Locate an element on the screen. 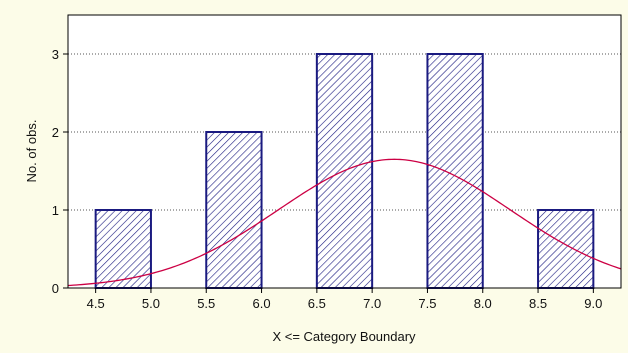 Image resolution: width=628 pixels, height=353 pixels. x-tick-label-0: 4.5 is located at coordinates (96, 303).